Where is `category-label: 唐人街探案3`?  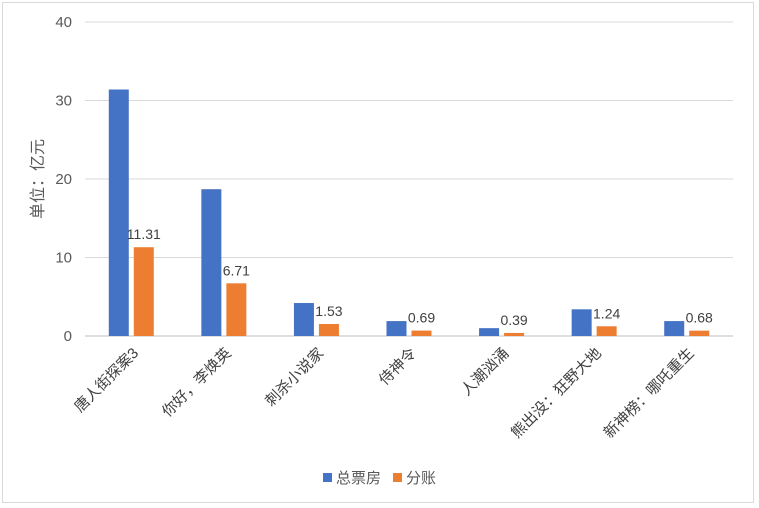 category-label: 唐人街探案3 is located at coordinates (106, 380).